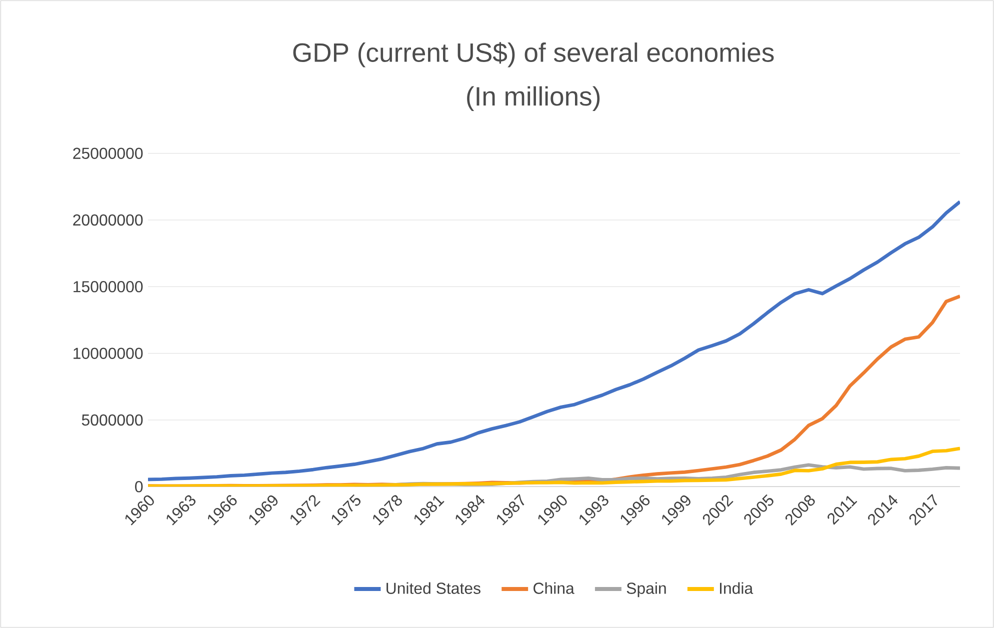  What do you see at coordinates (646, 590) in the screenshot?
I see `legend-label: Spain` at bounding box center [646, 590].